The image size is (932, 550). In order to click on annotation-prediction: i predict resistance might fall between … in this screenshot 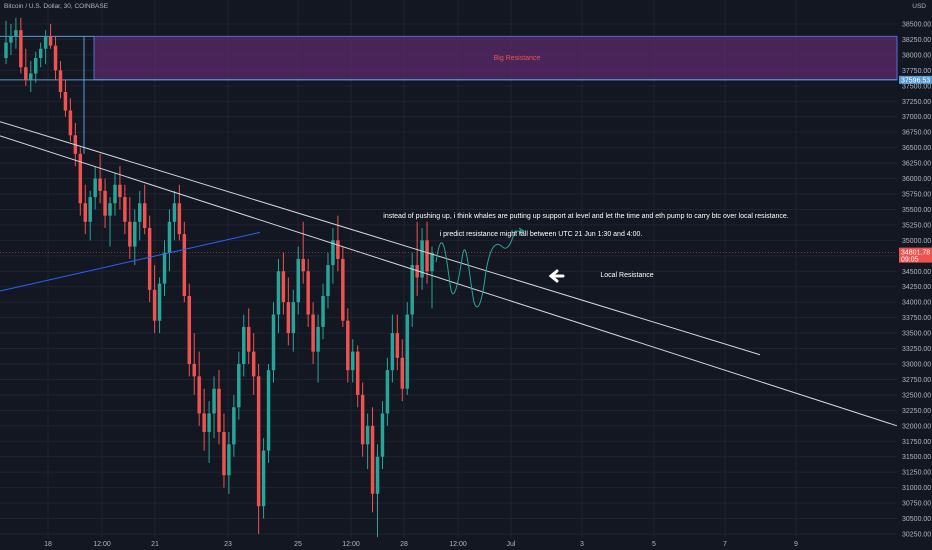, I will do `click(541, 234)`.